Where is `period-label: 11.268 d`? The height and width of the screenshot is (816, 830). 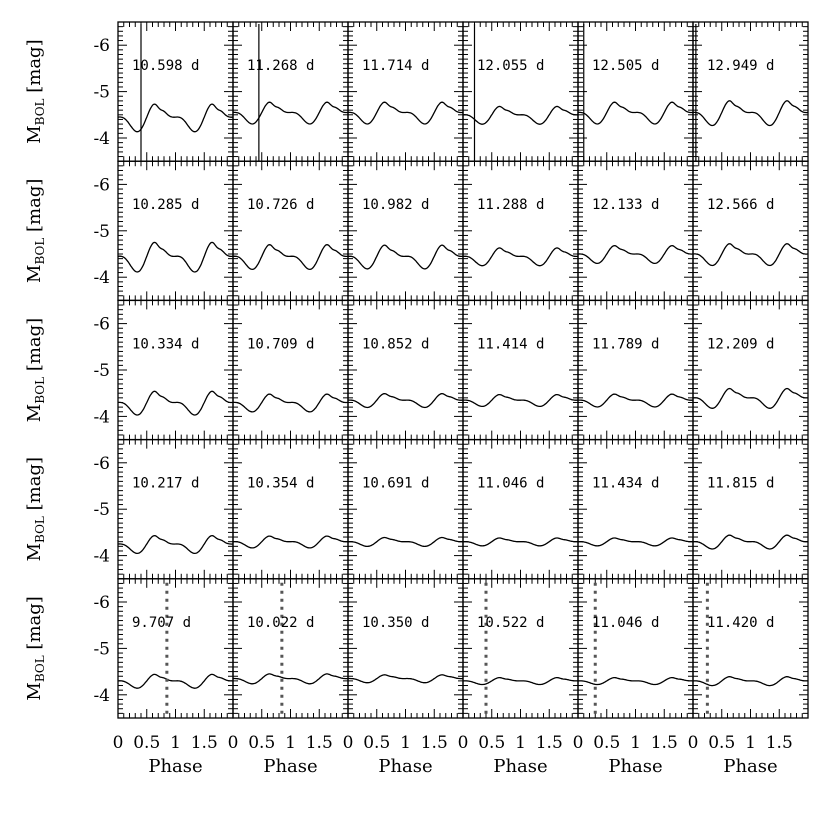
period-label: 11.268 d is located at coordinates (280, 66).